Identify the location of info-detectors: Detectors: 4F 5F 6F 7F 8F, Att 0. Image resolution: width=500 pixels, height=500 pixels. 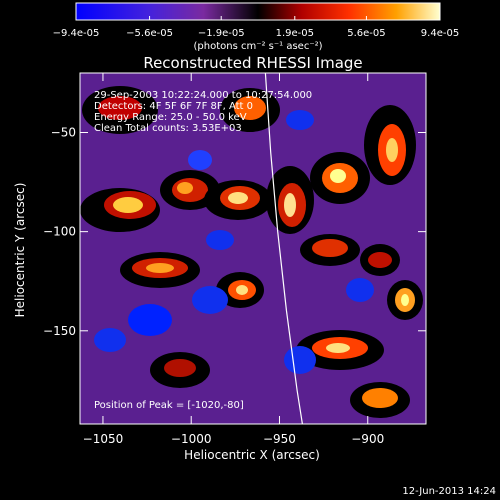
(173, 106).